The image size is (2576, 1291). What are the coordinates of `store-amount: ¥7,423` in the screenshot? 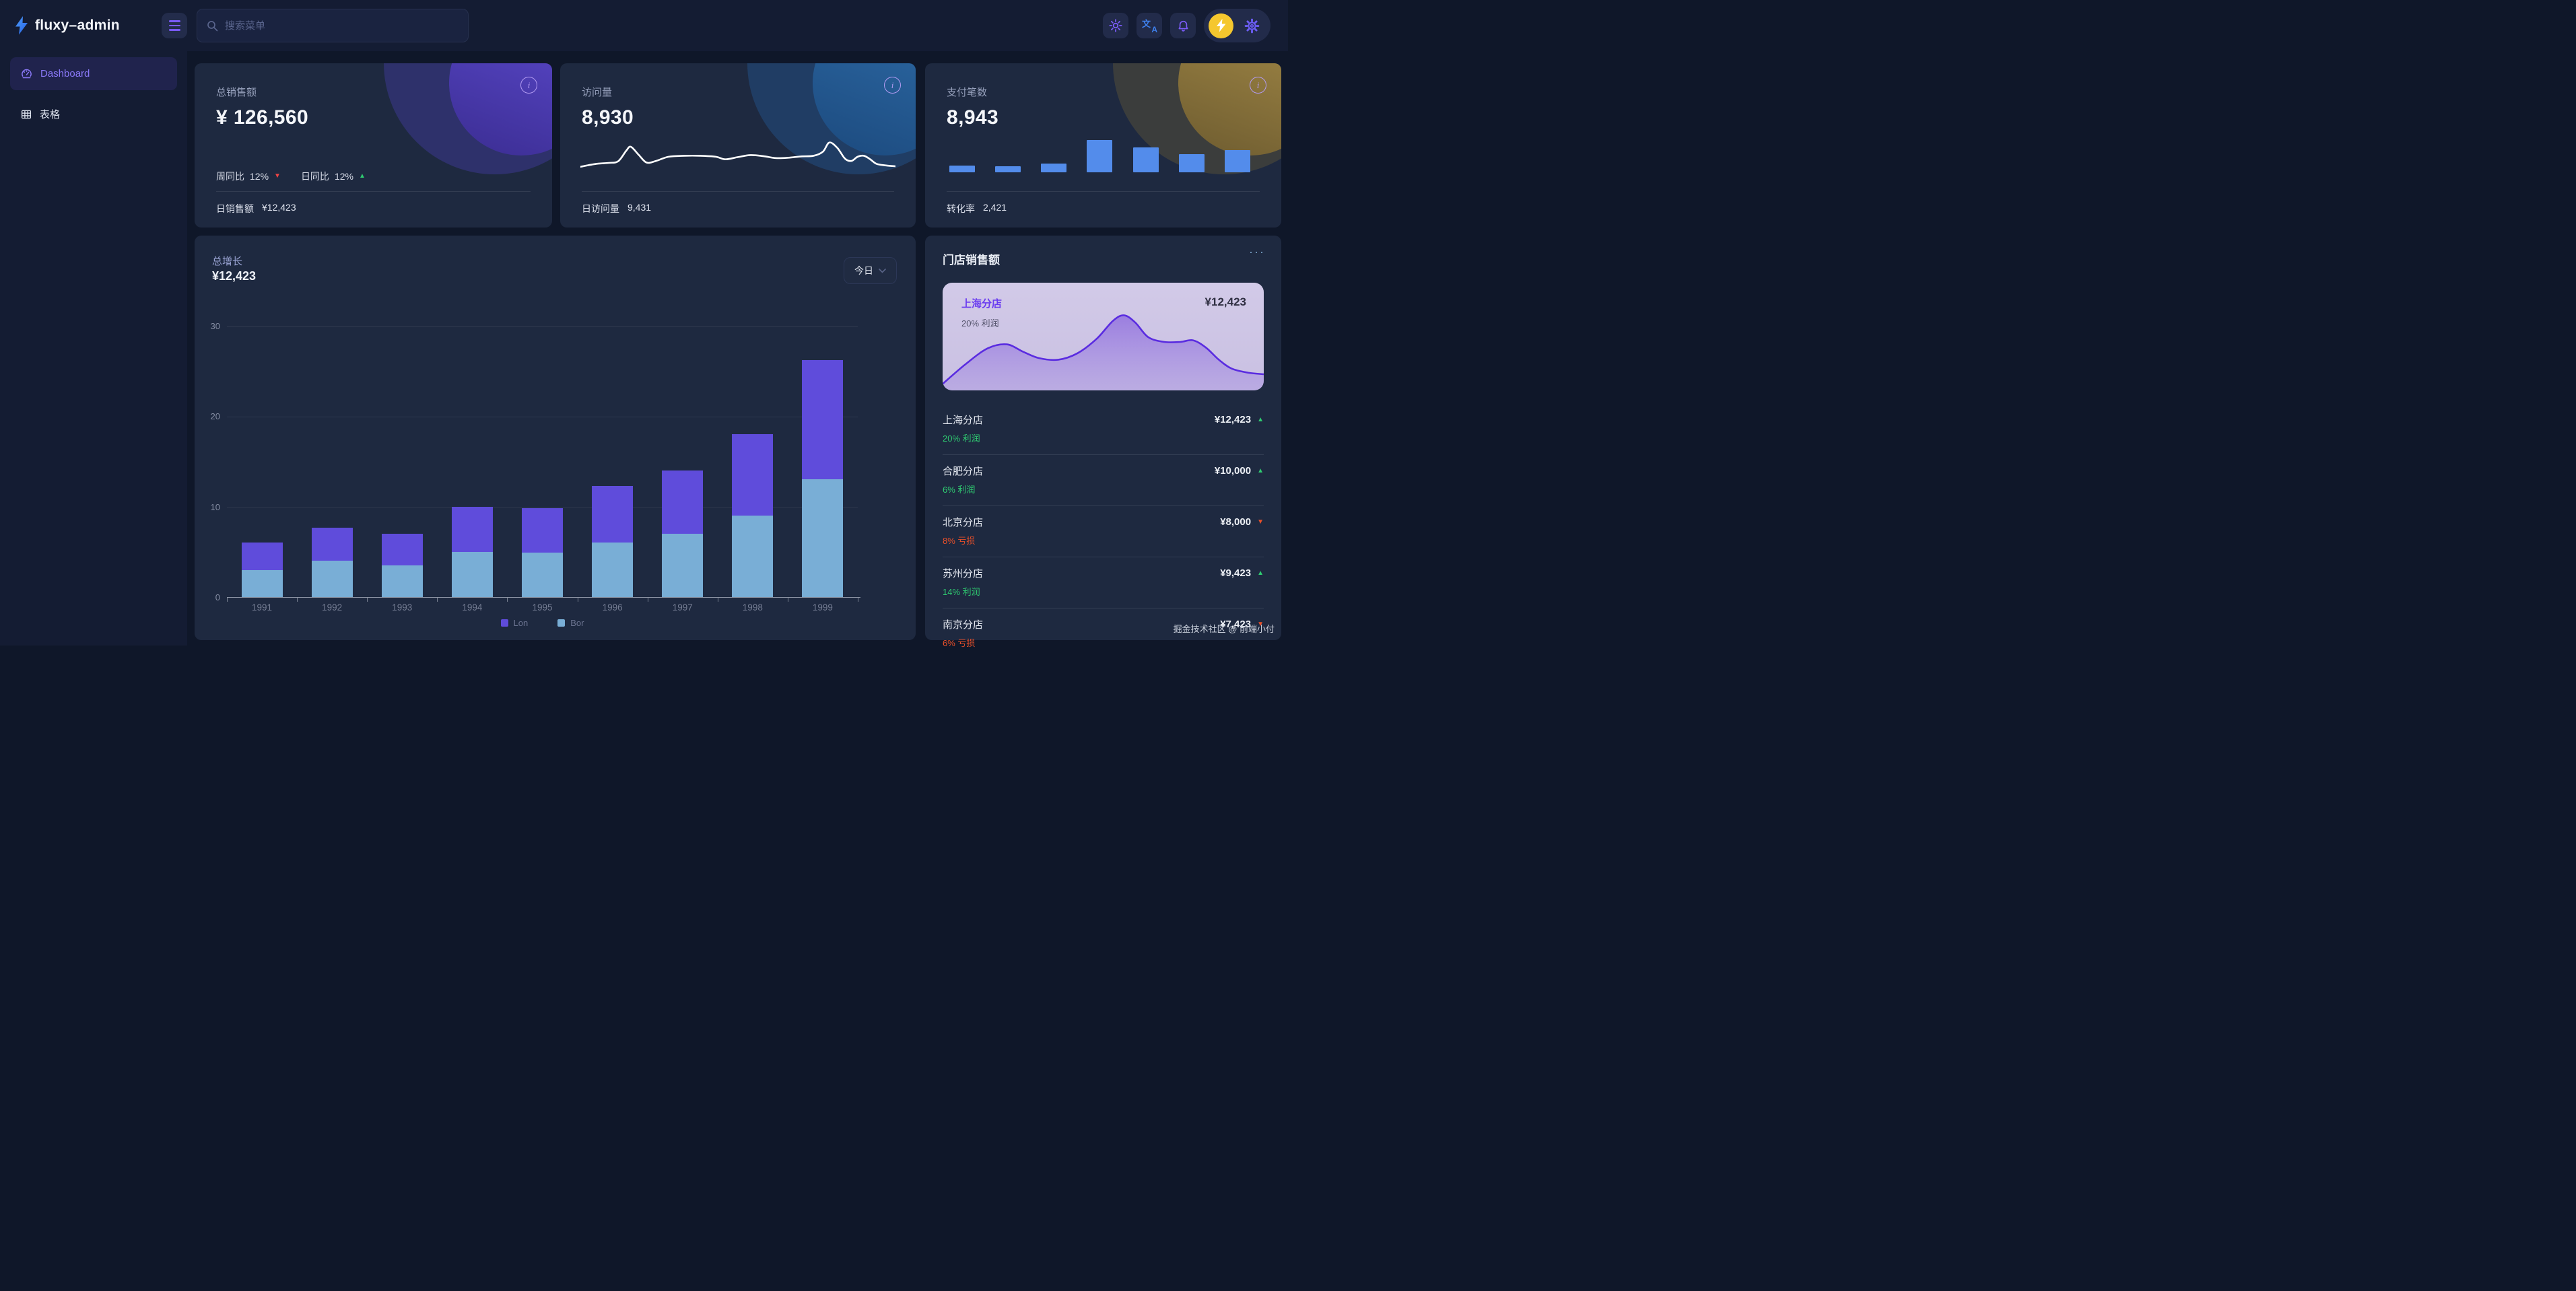 It's located at (1236, 624).